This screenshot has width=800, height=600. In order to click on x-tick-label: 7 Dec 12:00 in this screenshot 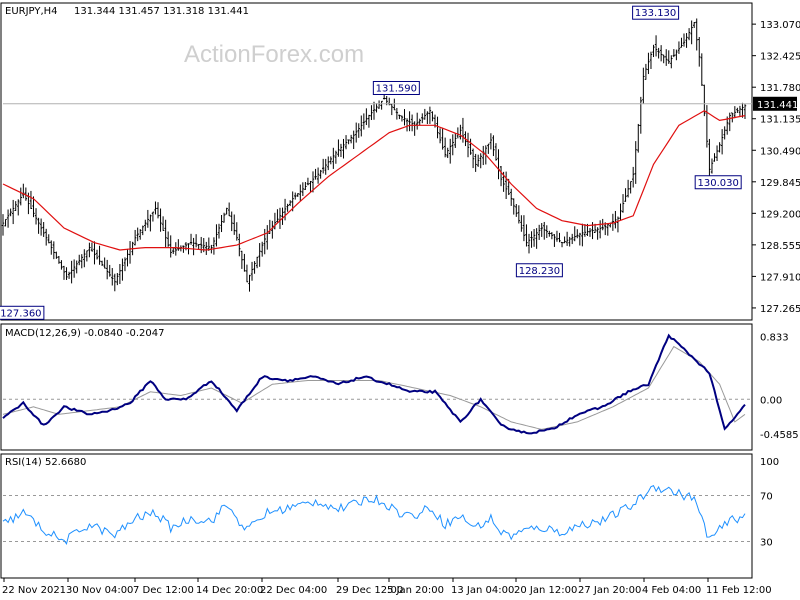, I will do `click(163, 590)`.